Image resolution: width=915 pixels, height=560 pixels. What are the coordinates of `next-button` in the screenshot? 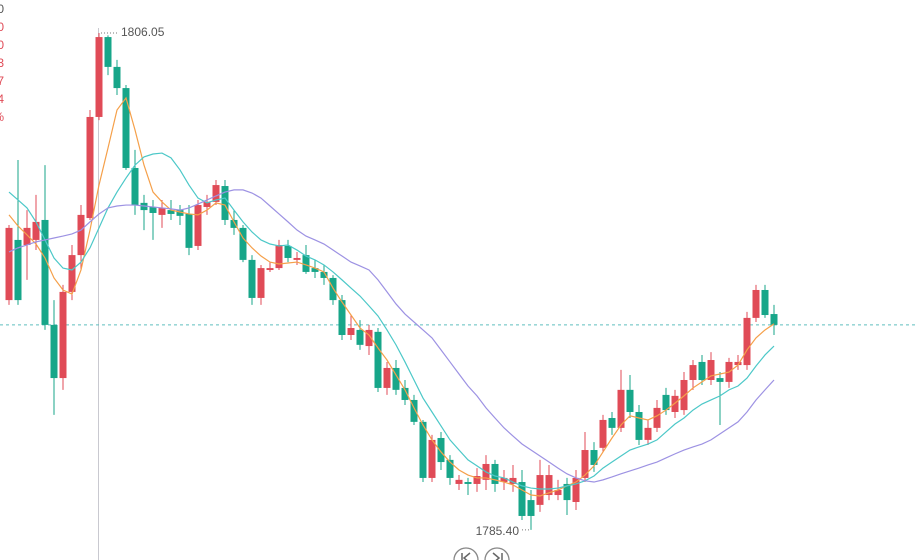 It's located at (497, 553).